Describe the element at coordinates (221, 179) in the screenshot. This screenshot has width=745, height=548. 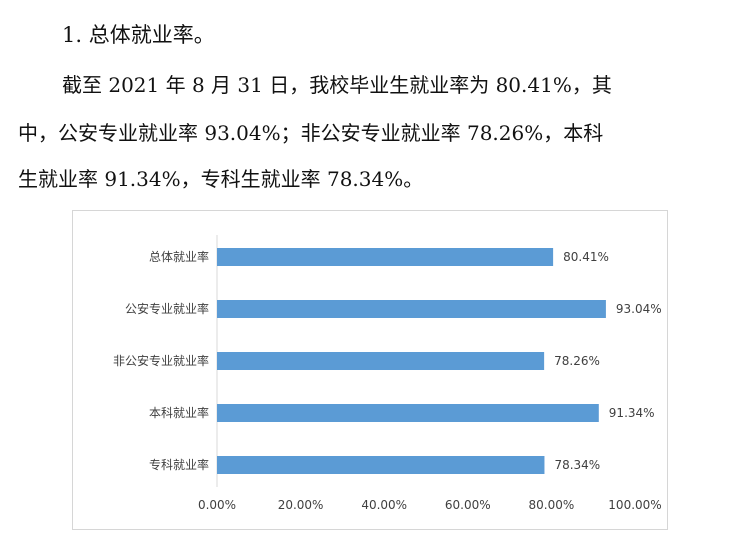
I see `paragraph-line-3: 生就业率 91.34%，专科生就业率 78.34%。` at that location.